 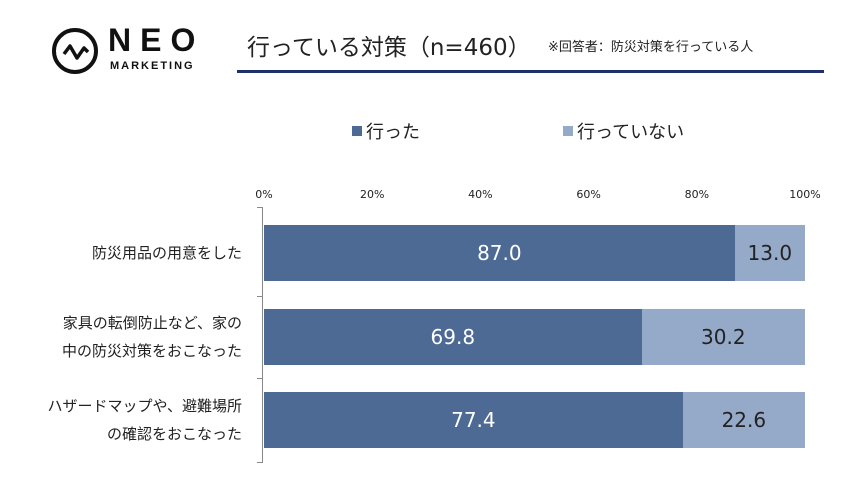 I want to click on x-tick-label: 0%, so click(x=264, y=194).